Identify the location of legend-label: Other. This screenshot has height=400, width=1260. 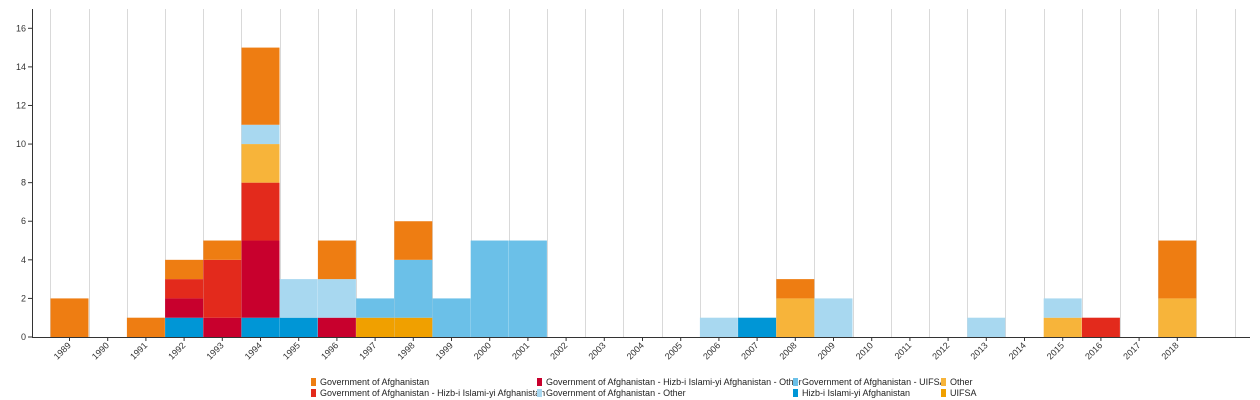
(961, 382).